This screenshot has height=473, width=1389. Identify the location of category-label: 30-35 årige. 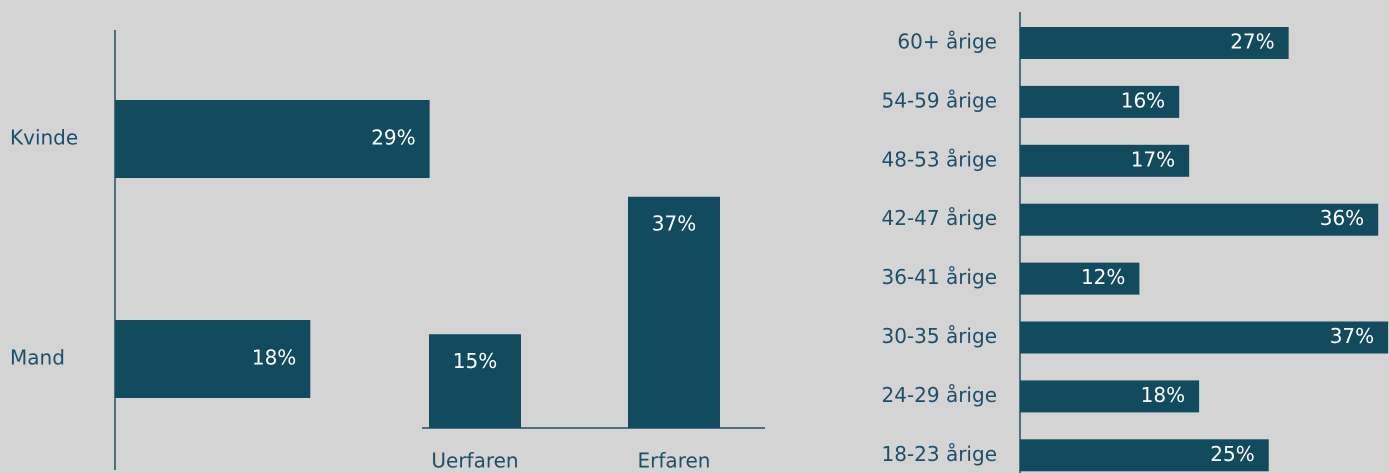
(939, 336).